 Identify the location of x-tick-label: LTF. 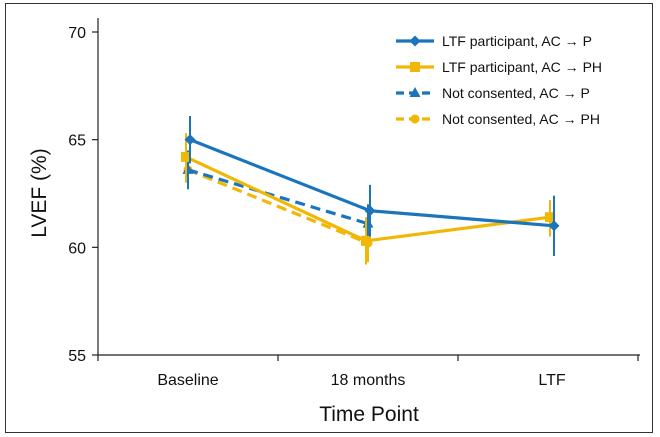
(551, 380).